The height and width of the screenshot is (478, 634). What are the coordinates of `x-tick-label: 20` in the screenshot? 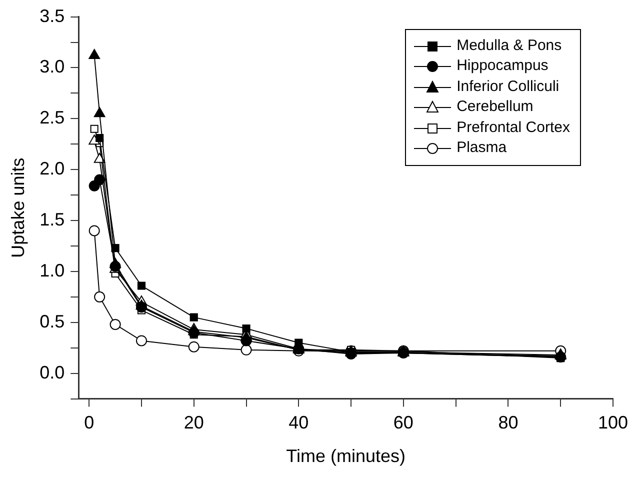 It's located at (194, 422).